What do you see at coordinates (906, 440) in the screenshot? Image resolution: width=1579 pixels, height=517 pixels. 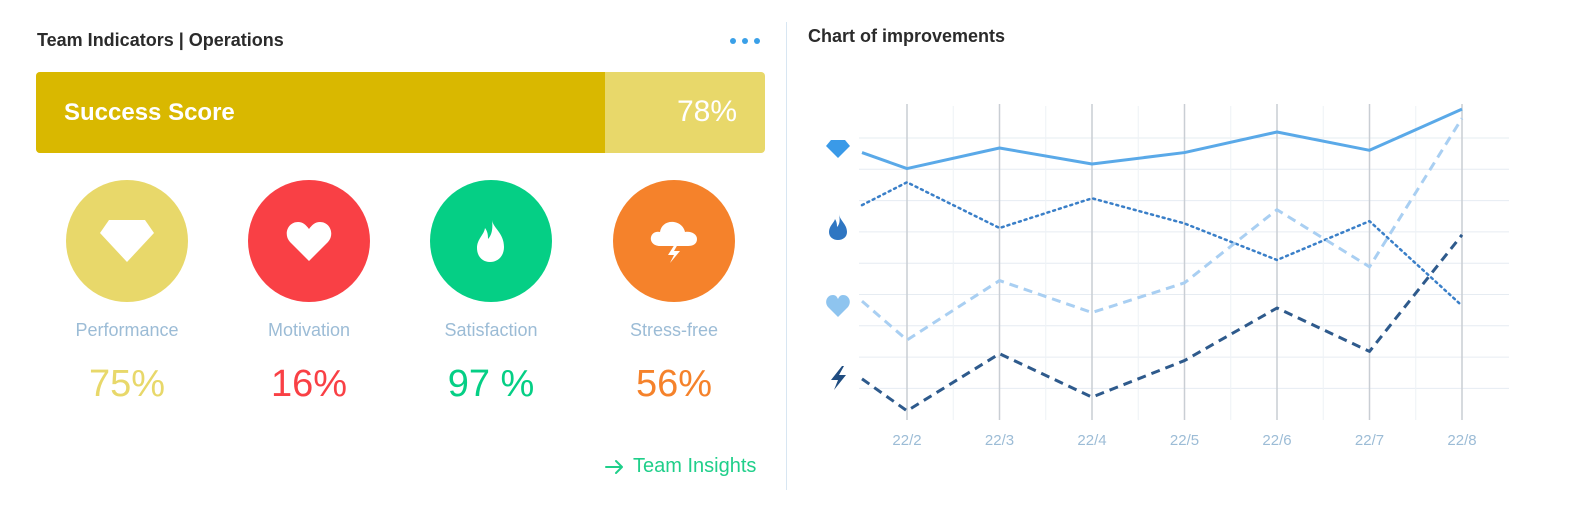 I see `x-tick-label: 22/2` at bounding box center [906, 440].